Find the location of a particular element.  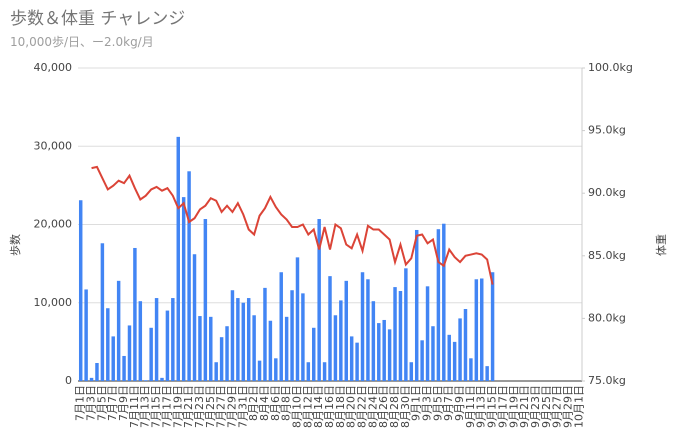

x-tick-label: 9月17日 is located at coordinates (502, 406).